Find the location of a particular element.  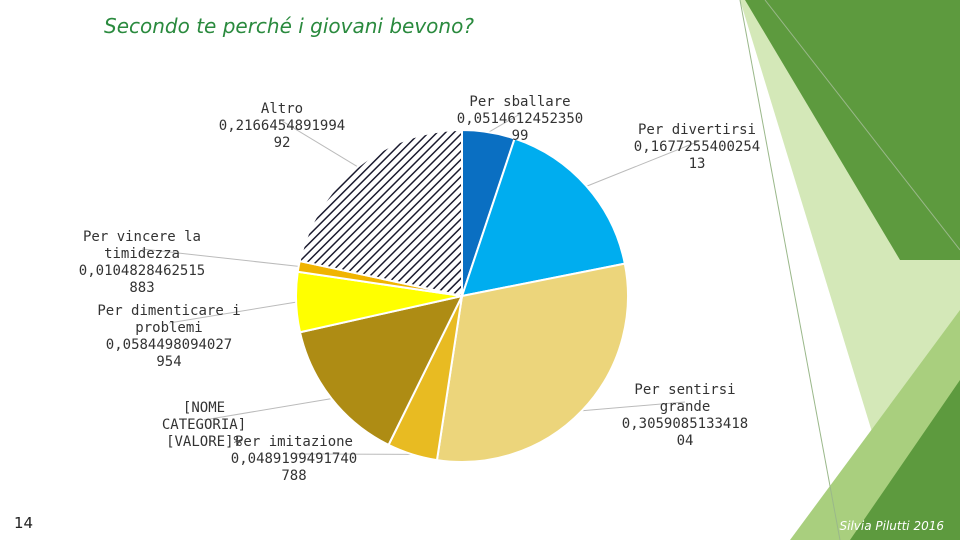

pie-data-label: Per imitazione 0,0489199491740 788 is located at coordinates (294, 459).